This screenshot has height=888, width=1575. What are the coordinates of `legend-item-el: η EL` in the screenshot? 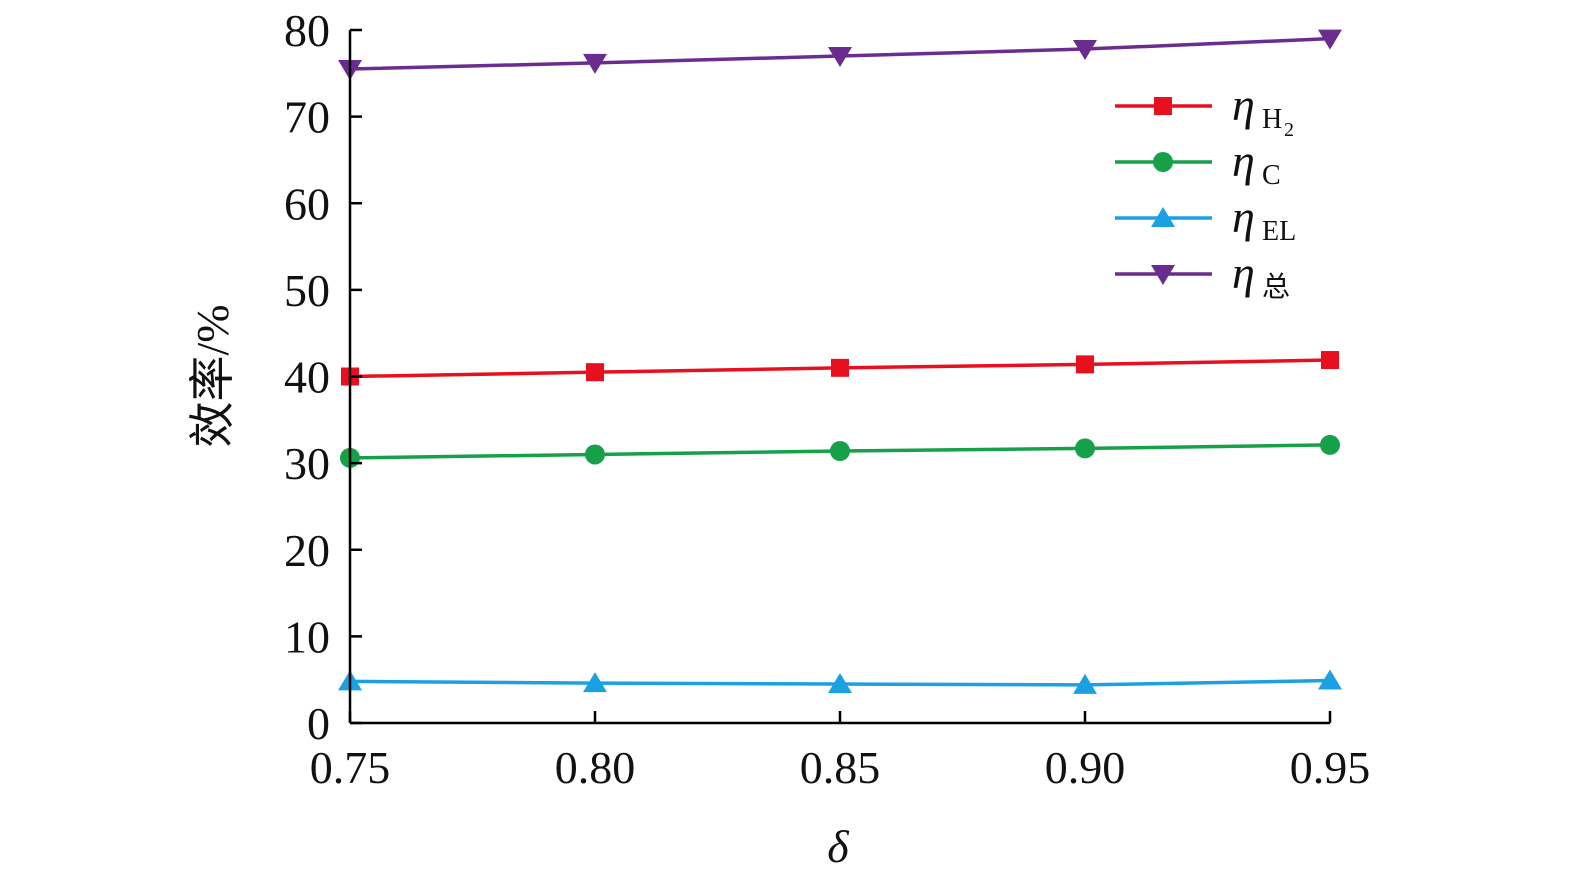 It's located at (1205, 219).